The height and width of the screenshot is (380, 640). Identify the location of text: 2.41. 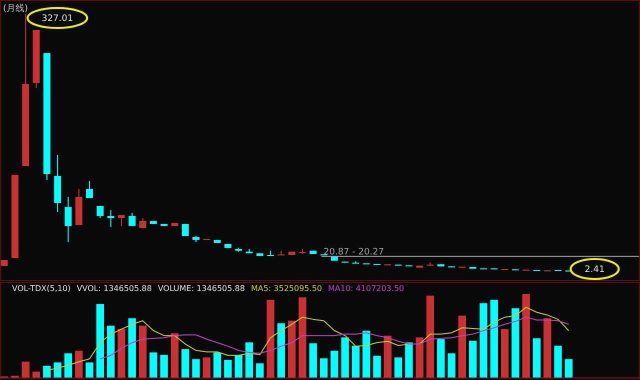
(594, 270).